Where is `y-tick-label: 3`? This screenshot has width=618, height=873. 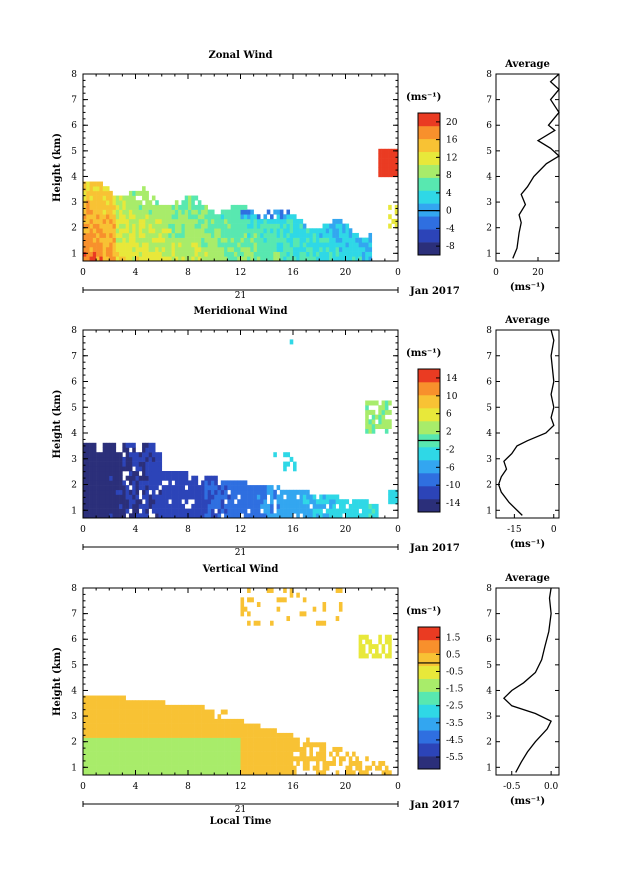
y-tick-label: 3 is located at coordinates (74, 460).